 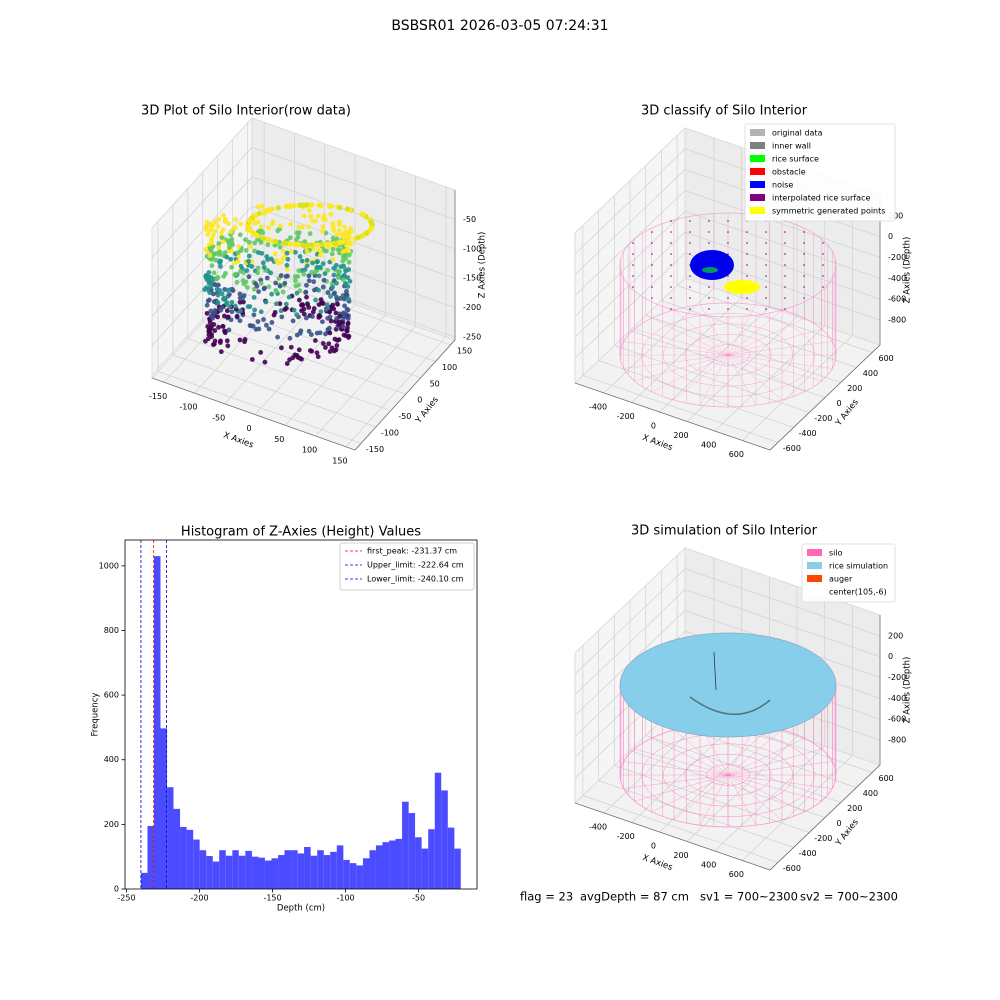 I want to click on x-tick-label: -100, so click(x=188, y=407).